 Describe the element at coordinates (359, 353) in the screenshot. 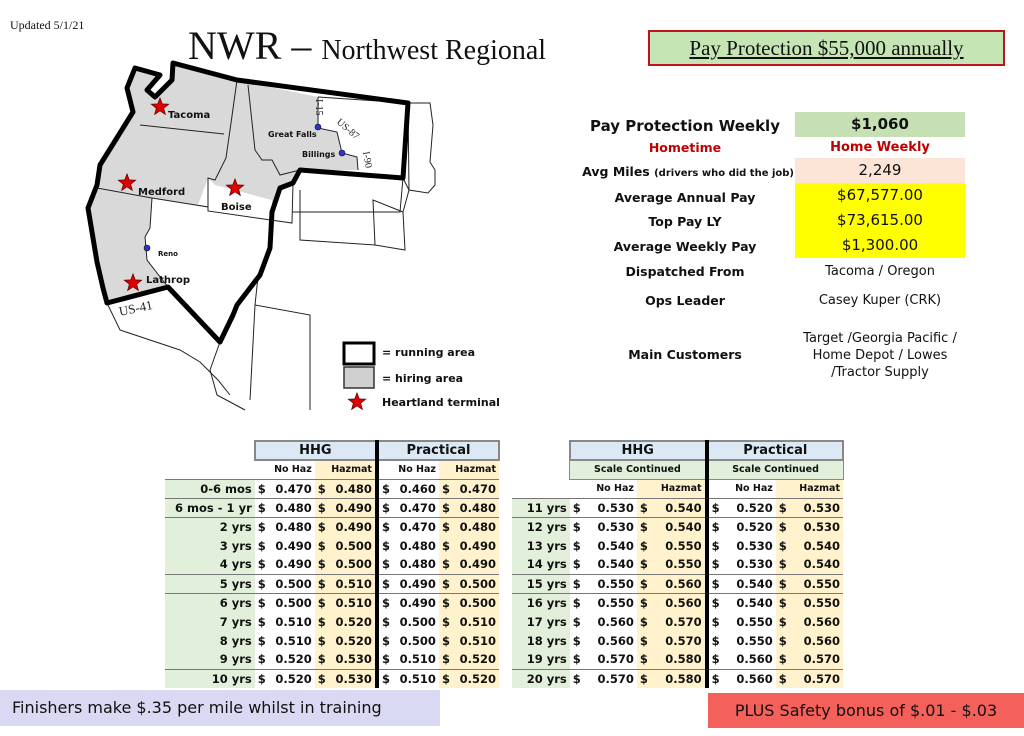

I see `legend-running-swatch` at that location.